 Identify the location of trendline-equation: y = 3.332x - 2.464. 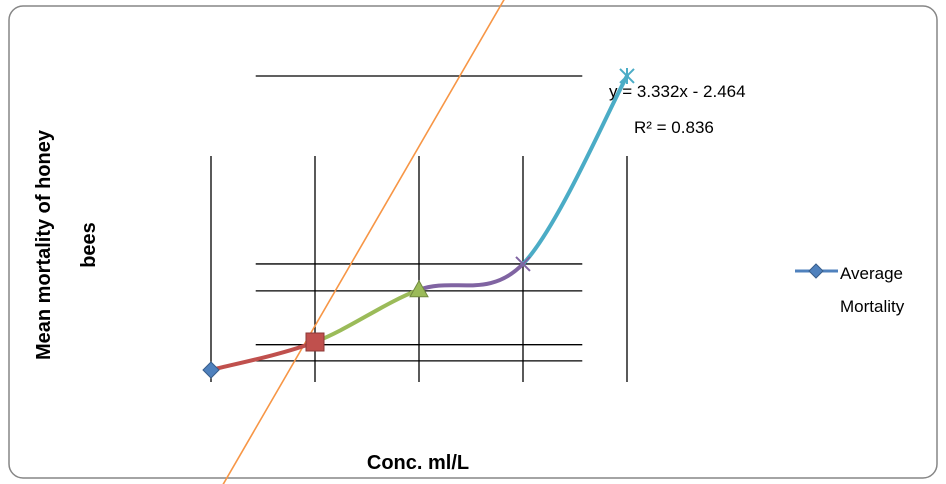
(677, 91).